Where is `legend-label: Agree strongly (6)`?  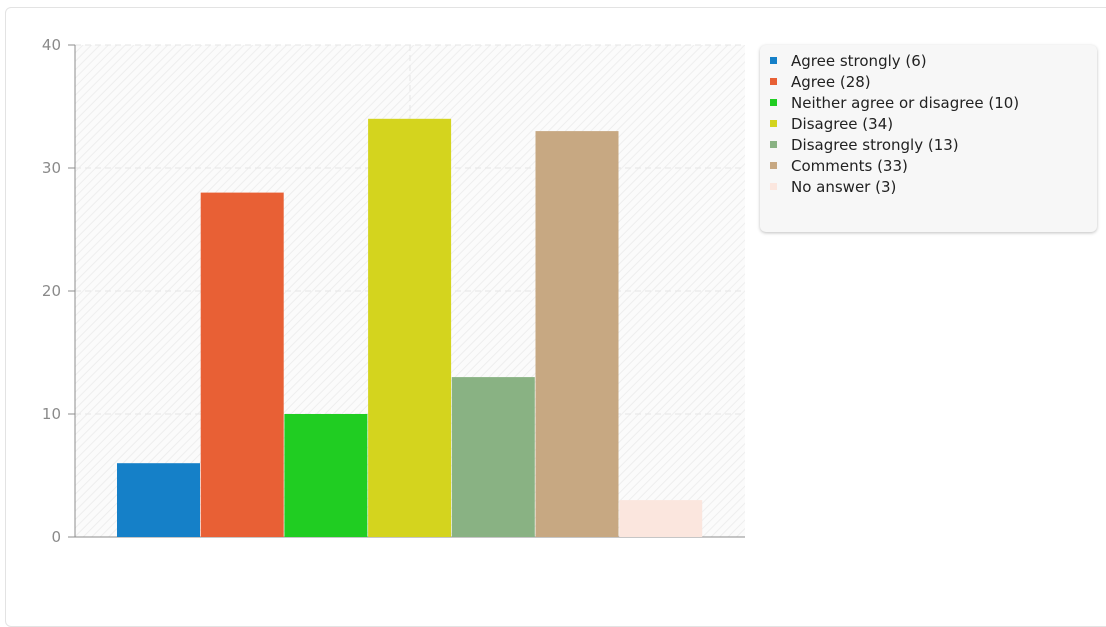
legend-label: Agree strongly (6) is located at coordinates (859, 60).